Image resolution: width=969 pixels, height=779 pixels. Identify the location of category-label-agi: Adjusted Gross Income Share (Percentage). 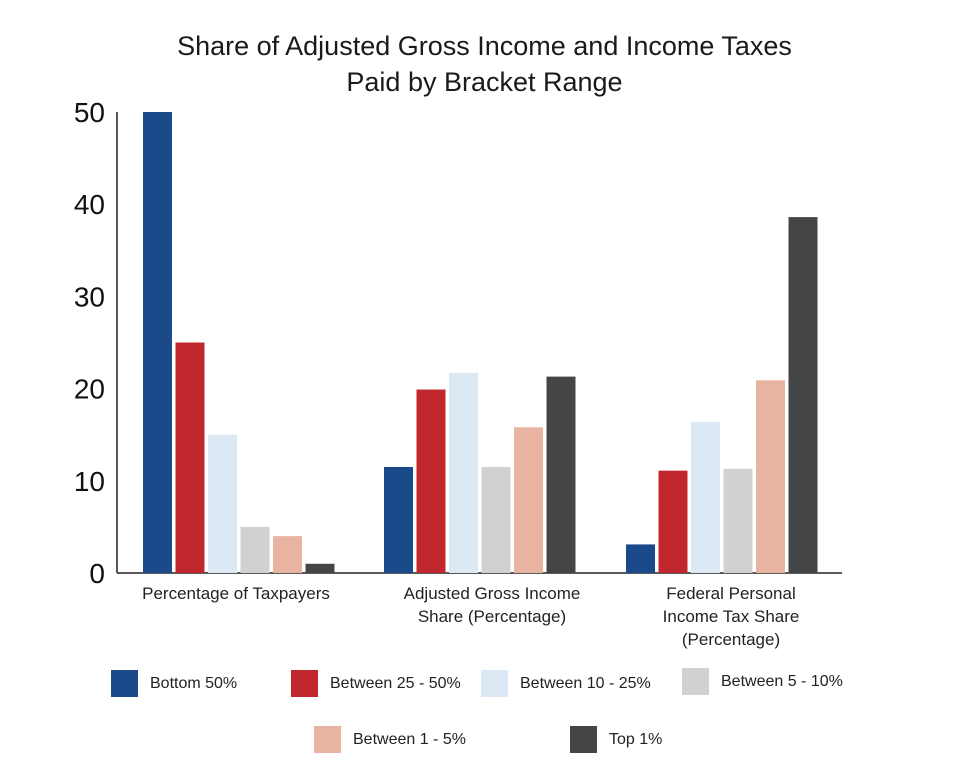
(492, 605).